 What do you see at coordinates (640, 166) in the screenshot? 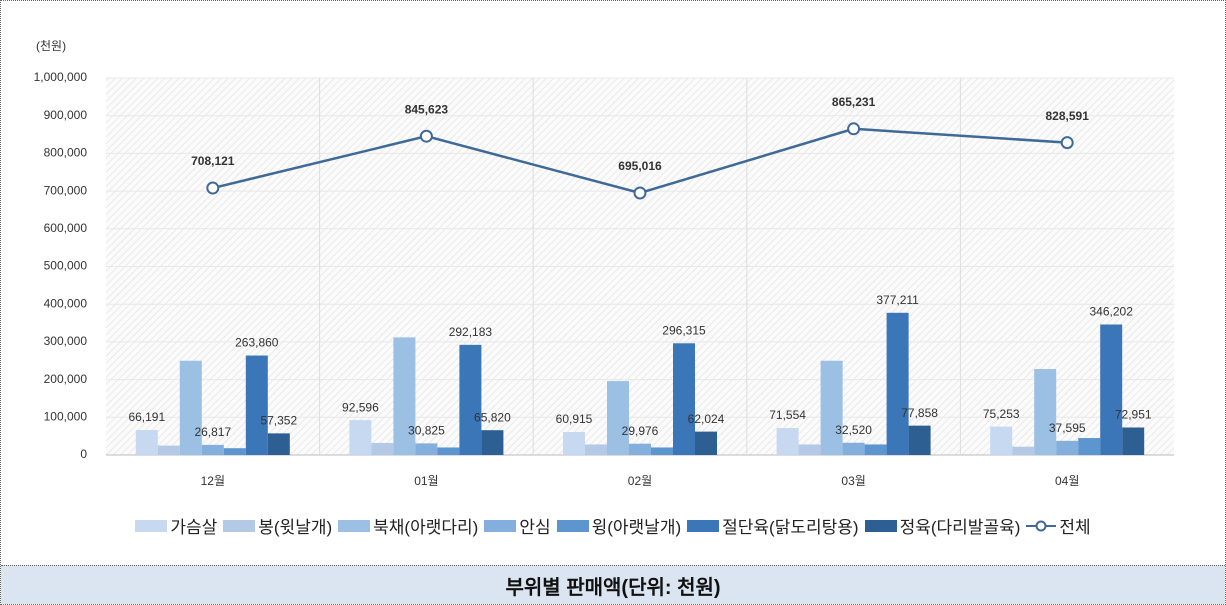
I see `data-label: 695,016` at bounding box center [640, 166].